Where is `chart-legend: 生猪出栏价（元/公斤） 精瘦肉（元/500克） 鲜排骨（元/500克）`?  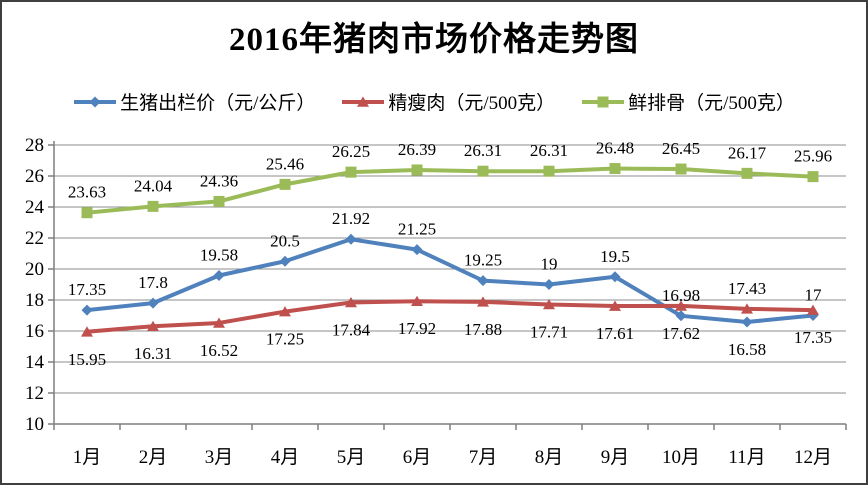 chart-legend: 生猪出栏价（元/公斤） 精瘦肉（元/500克） 鲜排骨（元/500克） is located at coordinates (434, 101).